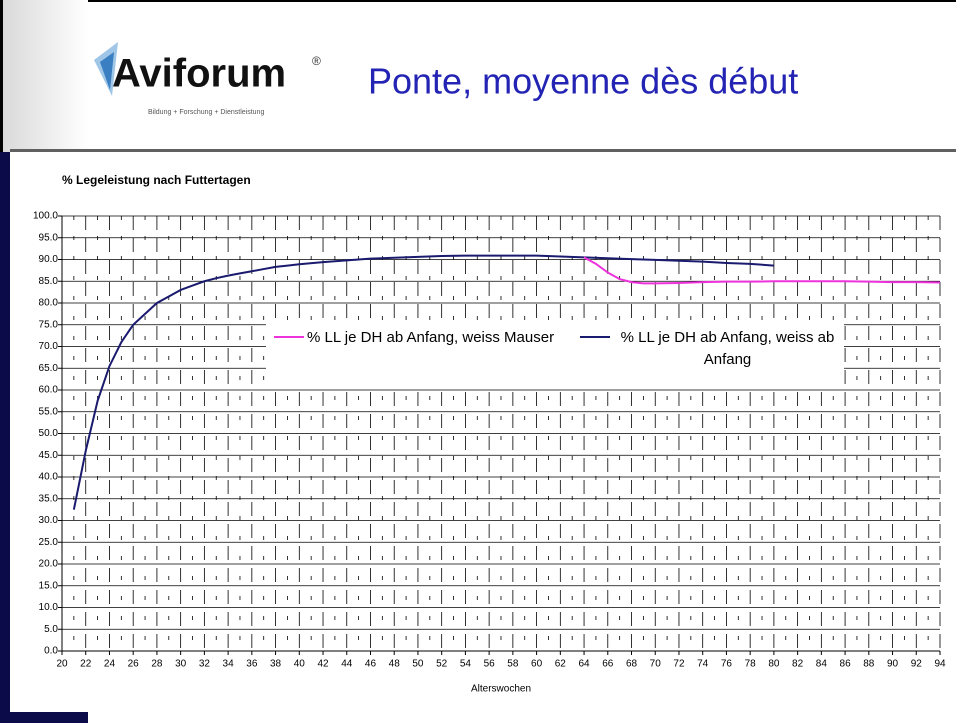  I want to click on x-tick-label: 62, so click(561, 664).